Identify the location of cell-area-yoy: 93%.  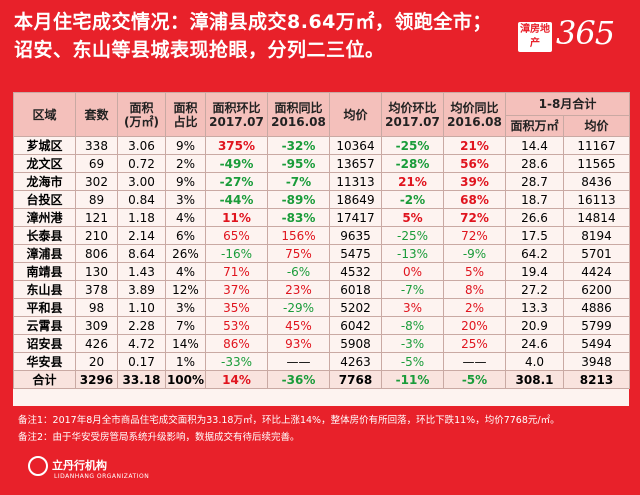
(298, 343).